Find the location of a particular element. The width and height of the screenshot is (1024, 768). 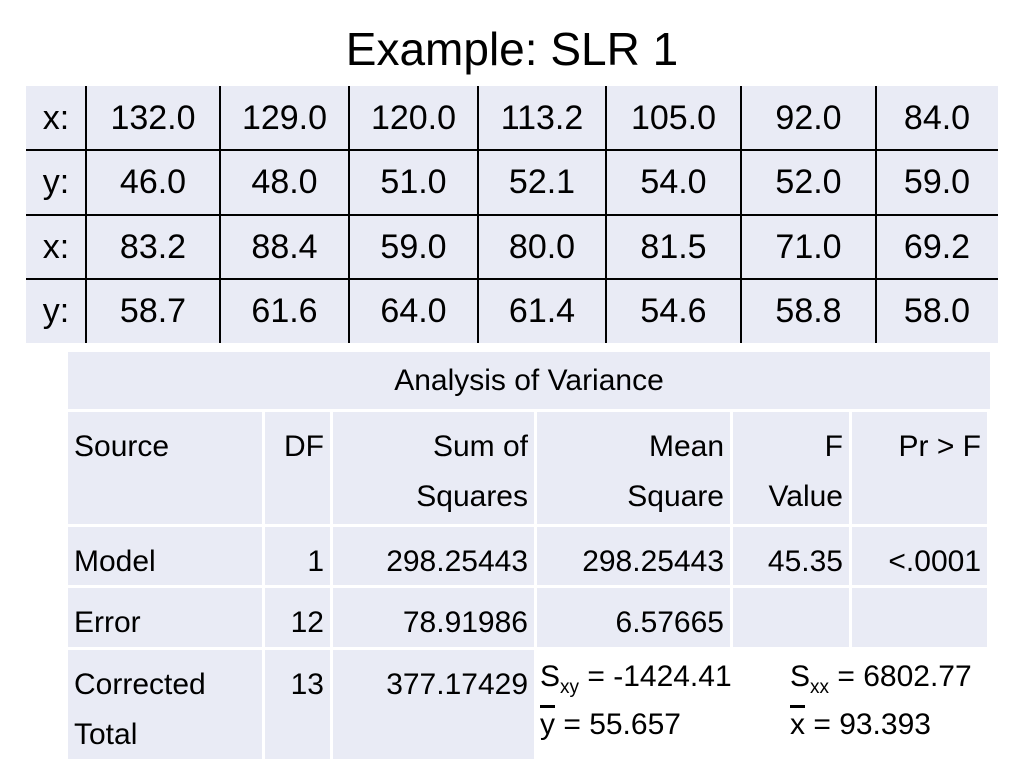

column-header: Sum of Squares is located at coordinates (433, 468).